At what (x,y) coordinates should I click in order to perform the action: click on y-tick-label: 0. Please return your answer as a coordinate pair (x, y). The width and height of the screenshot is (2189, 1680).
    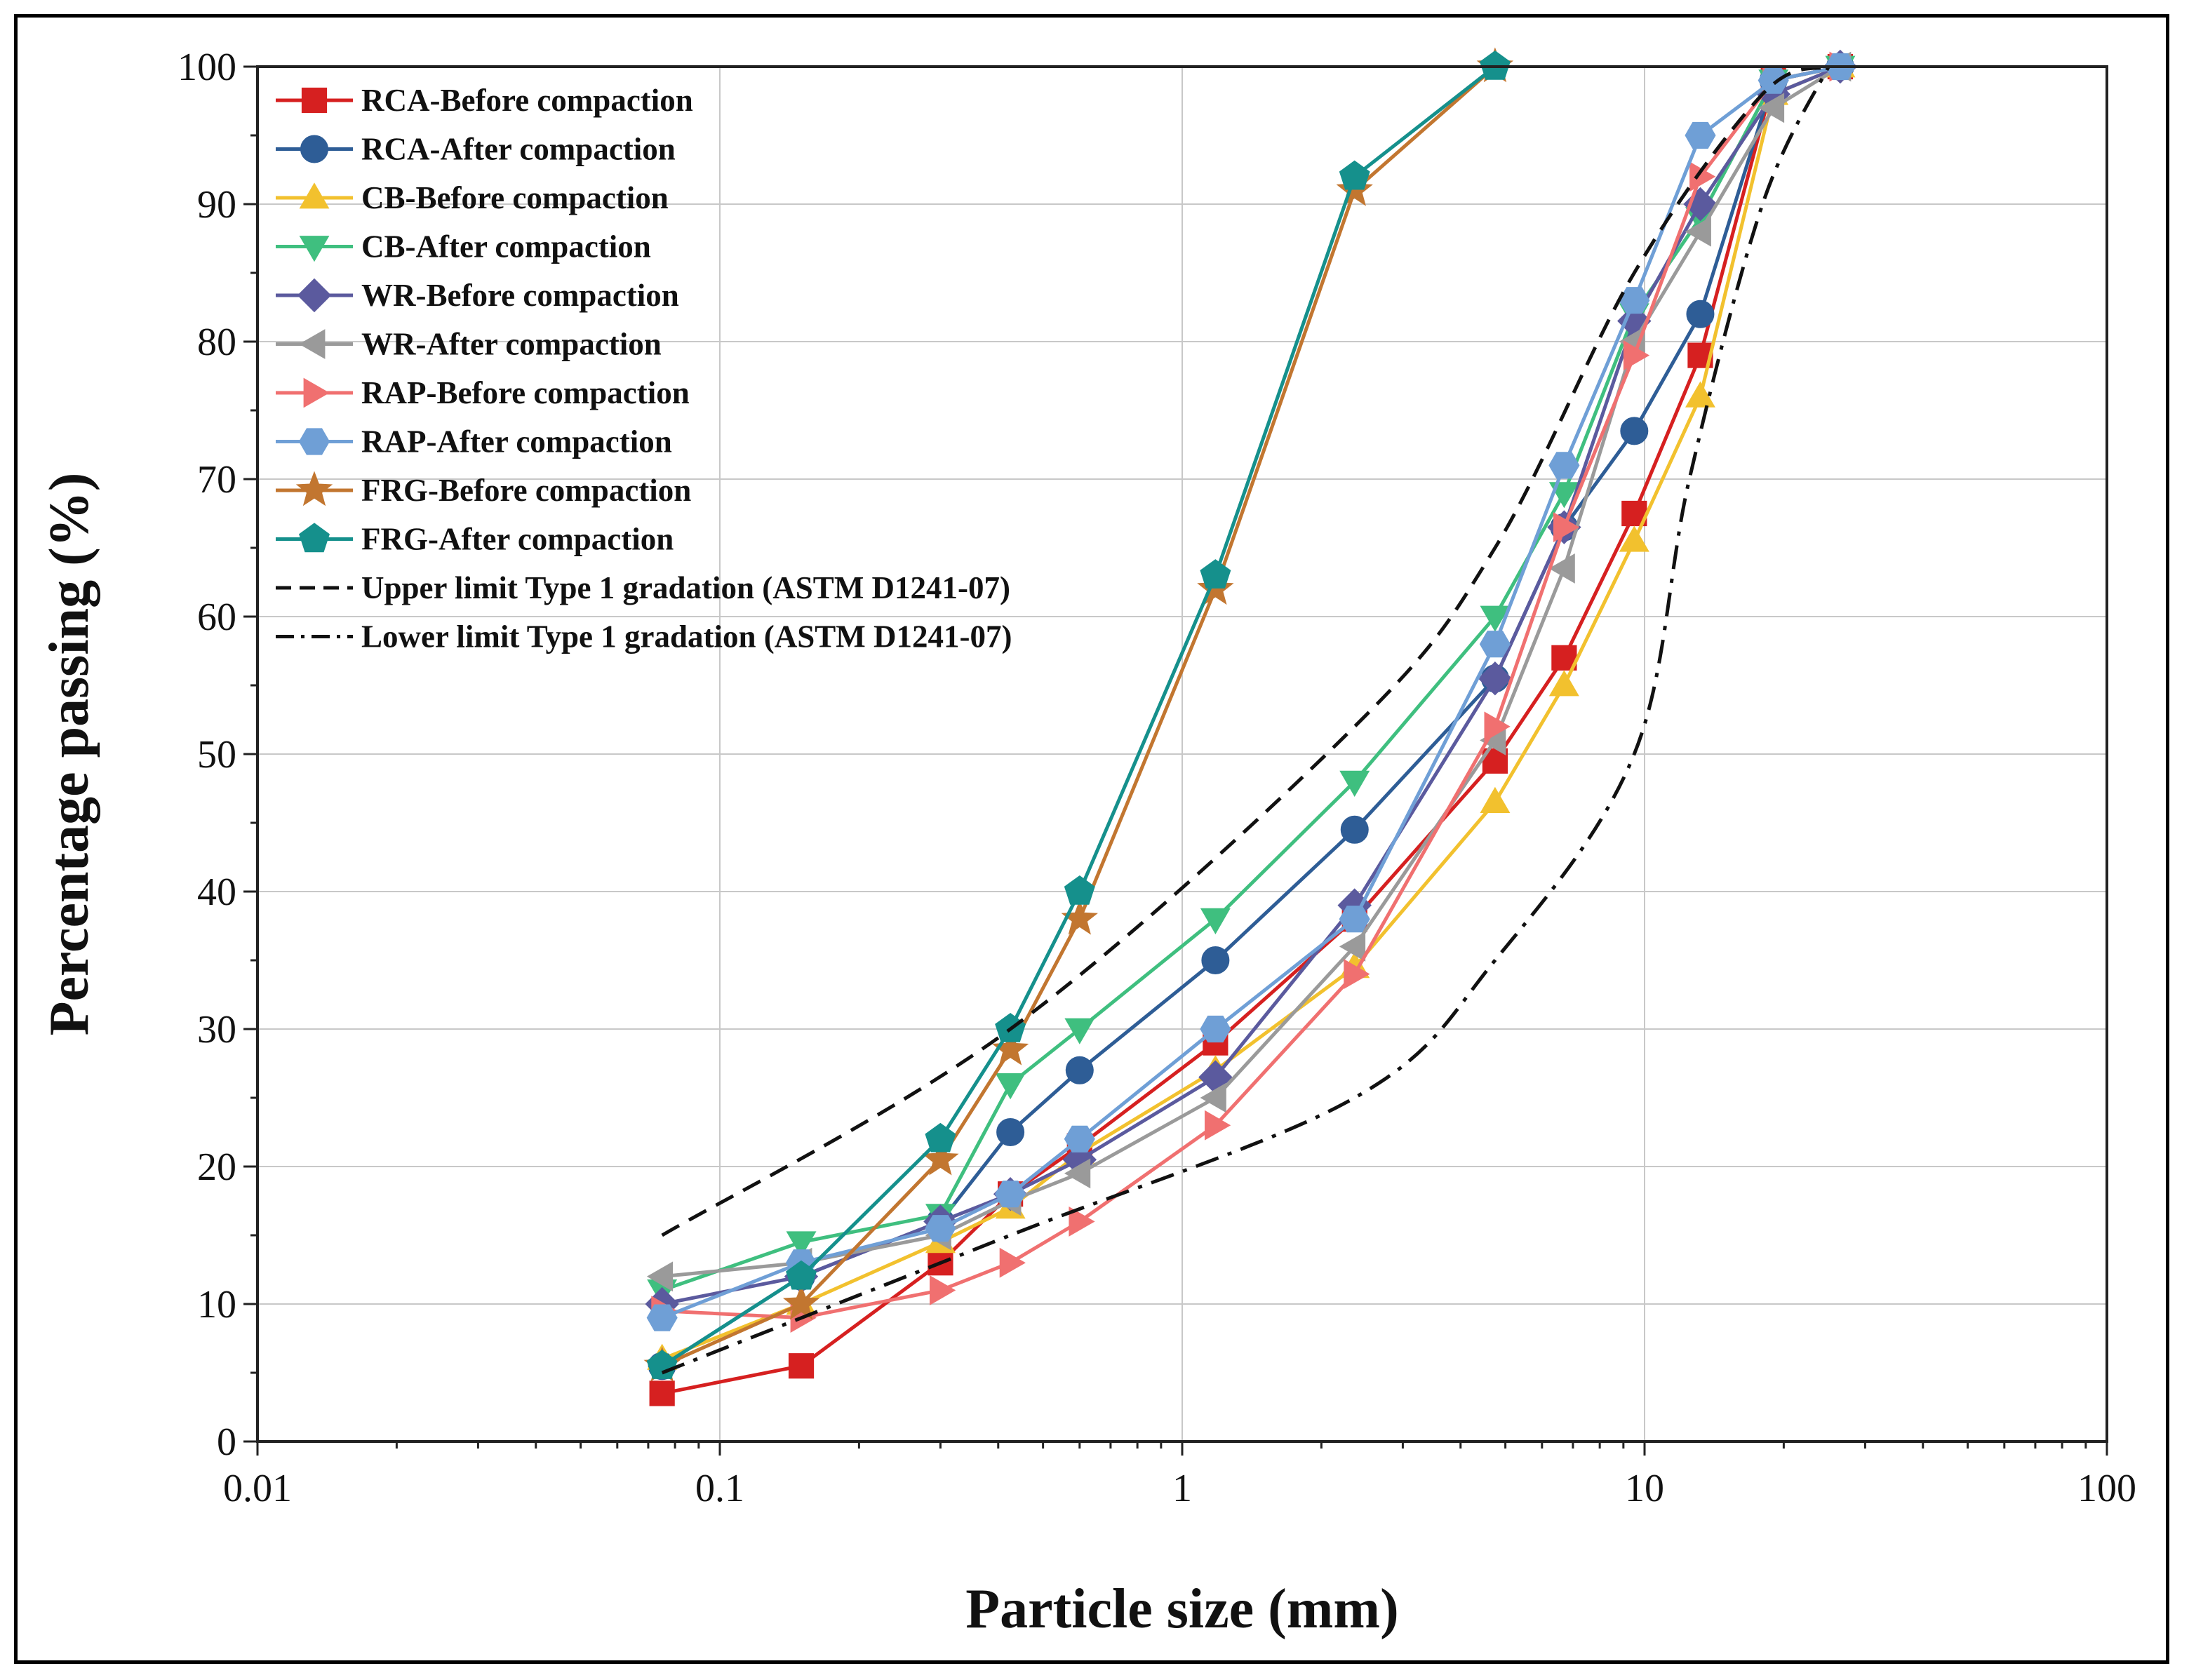
    Looking at the image, I should click on (226, 1442).